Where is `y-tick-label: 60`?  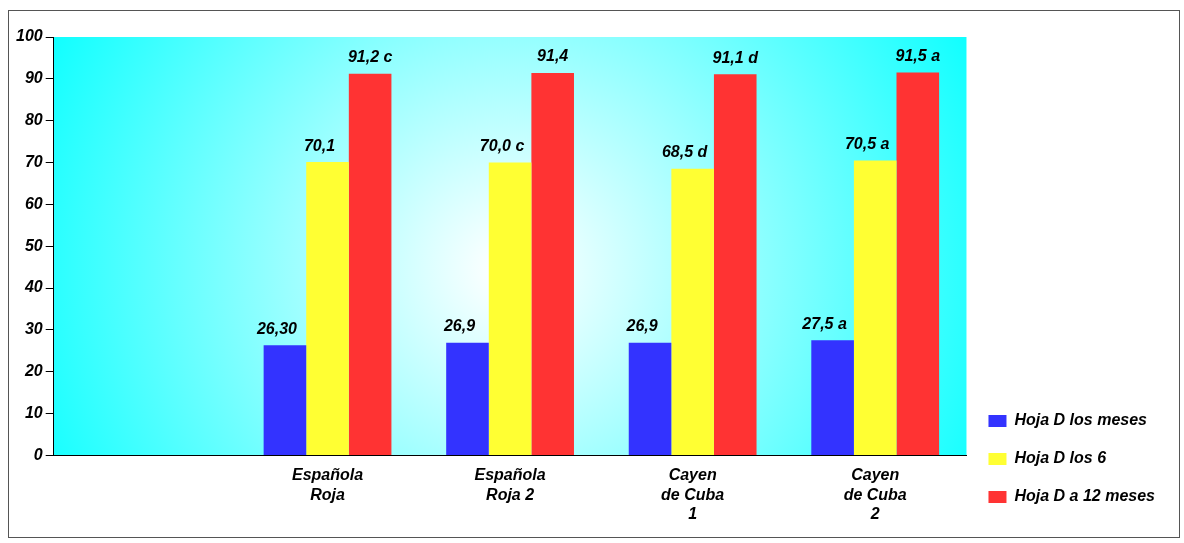
y-tick-label: 60 is located at coordinates (33, 203).